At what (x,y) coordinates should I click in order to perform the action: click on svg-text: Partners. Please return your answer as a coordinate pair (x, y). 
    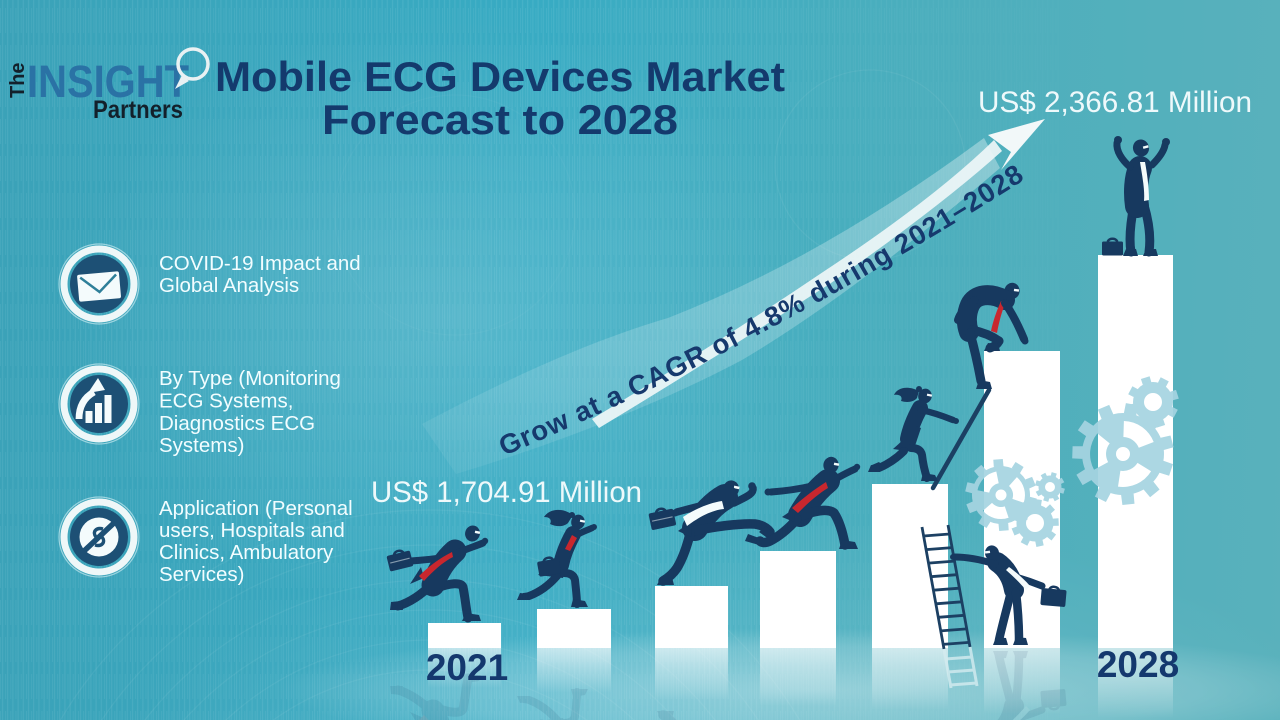
    Looking at the image, I should click on (138, 110).